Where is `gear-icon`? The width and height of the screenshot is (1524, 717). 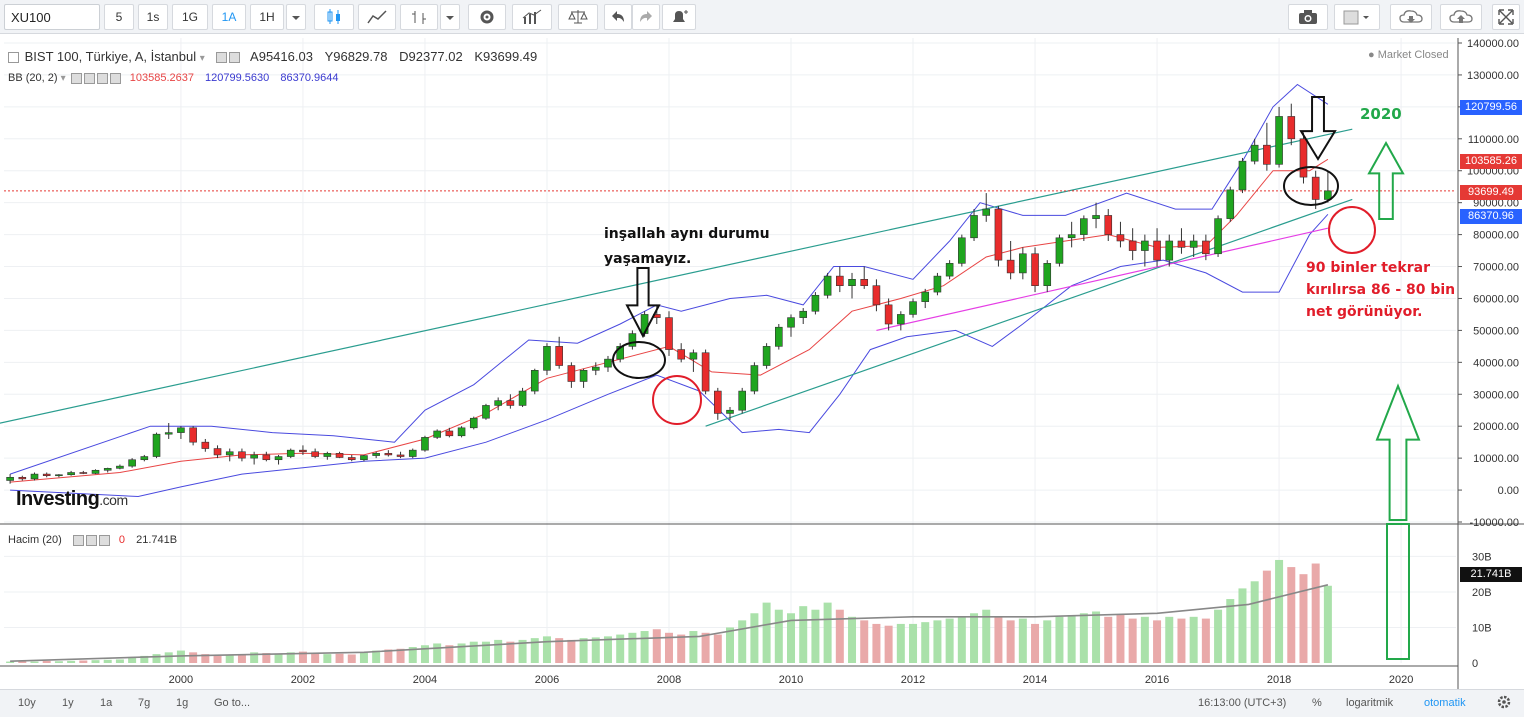 gear-icon is located at coordinates (1504, 703).